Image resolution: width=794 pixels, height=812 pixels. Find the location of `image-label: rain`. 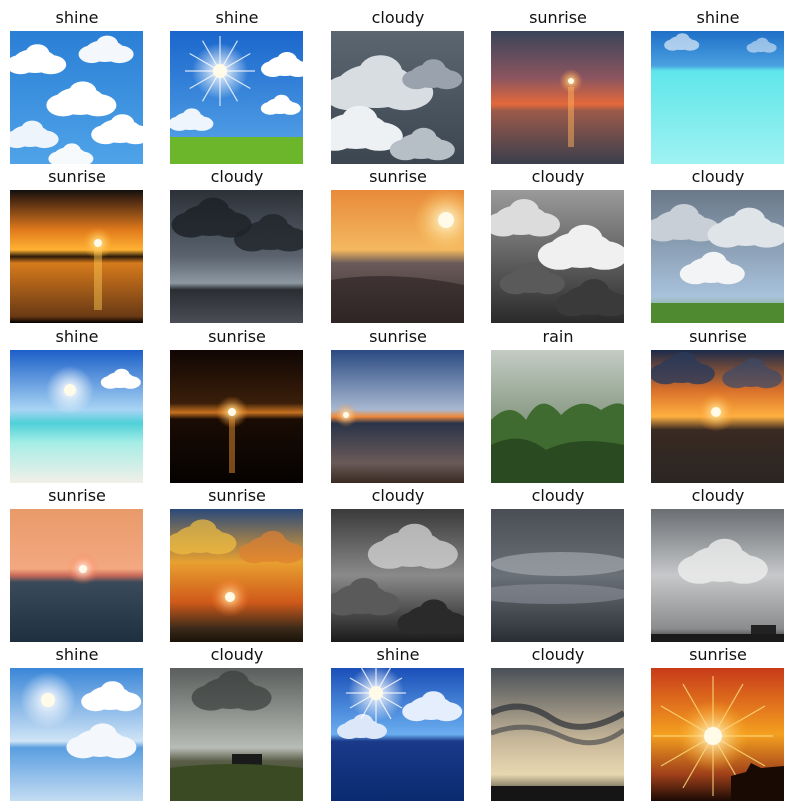

image-label: rain is located at coordinates (558, 336).